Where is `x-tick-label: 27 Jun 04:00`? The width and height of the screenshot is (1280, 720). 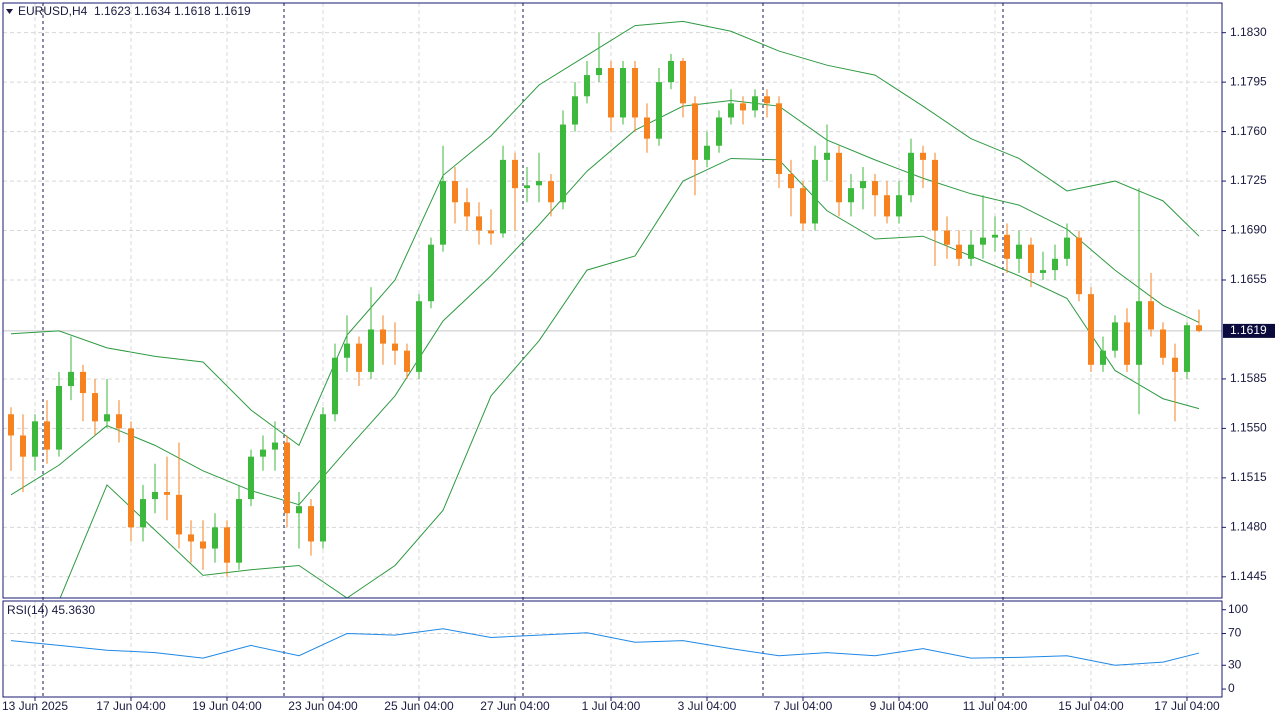 x-tick-label: 27 Jun 04:00 is located at coordinates (515, 706).